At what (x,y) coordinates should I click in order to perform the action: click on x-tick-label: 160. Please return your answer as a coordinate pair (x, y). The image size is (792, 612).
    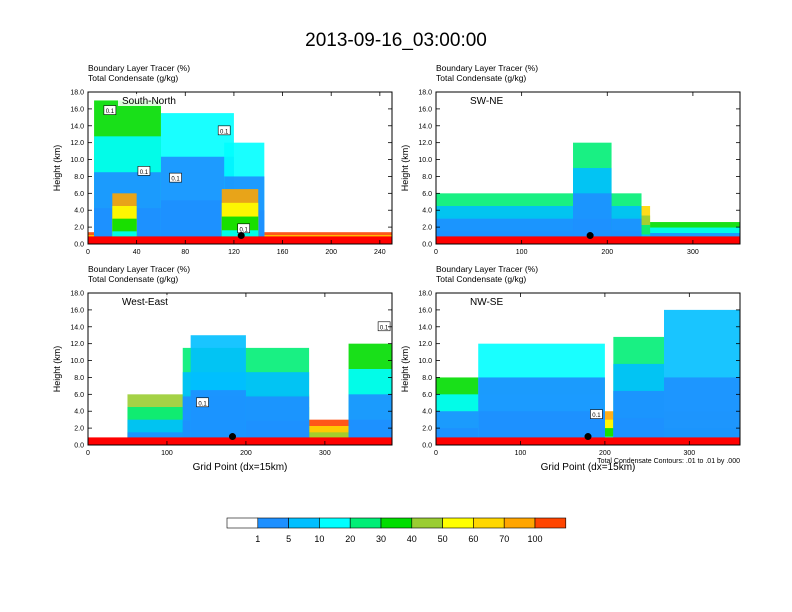
    Looking at the image, I should click on (283, 252).